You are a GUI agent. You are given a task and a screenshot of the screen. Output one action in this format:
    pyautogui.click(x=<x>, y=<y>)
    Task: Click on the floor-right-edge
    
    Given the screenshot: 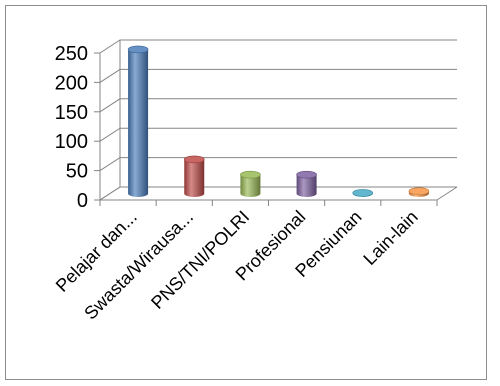 What is the action you would take?
    pyautogui.click(x=447, y=193)
    